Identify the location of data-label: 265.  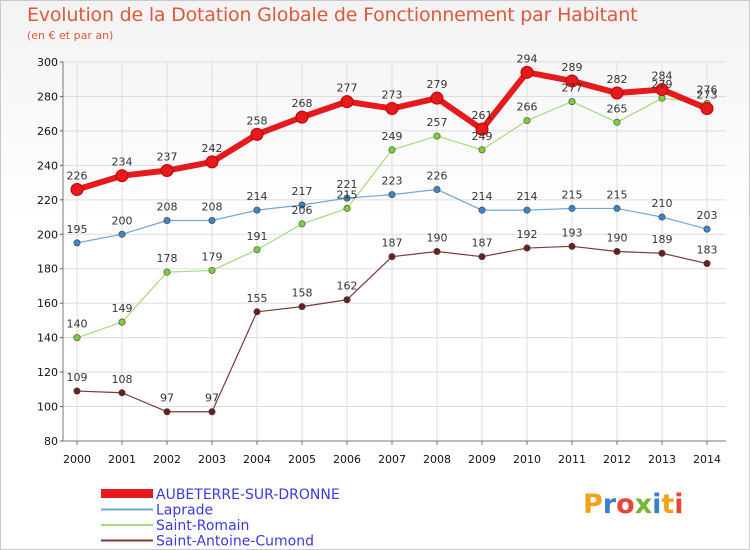
(617, 108).